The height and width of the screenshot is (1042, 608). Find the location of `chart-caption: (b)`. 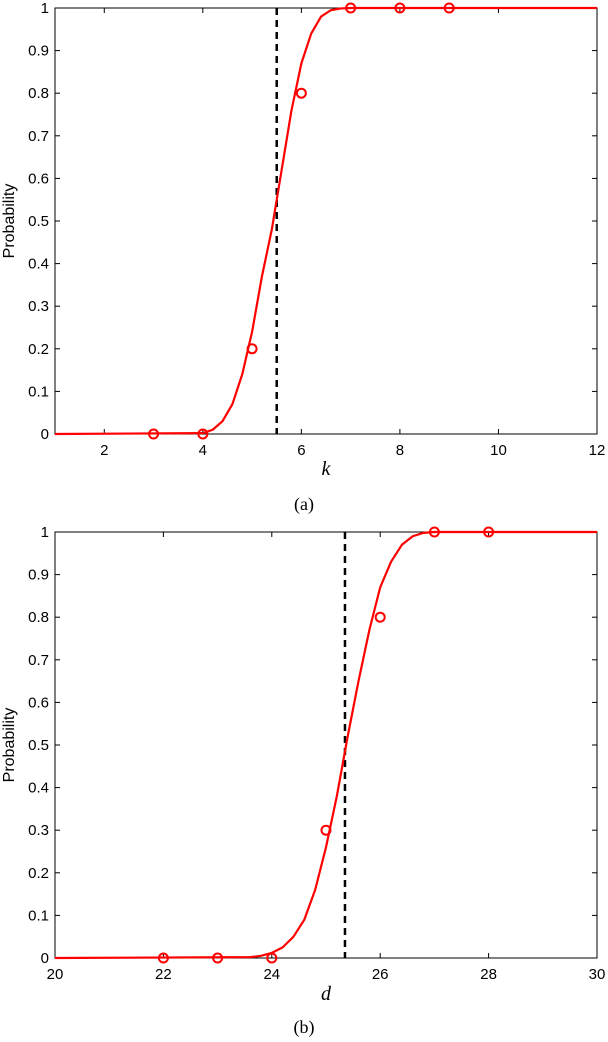

chart-caption: (b) is located at coordinates (304, 1027).